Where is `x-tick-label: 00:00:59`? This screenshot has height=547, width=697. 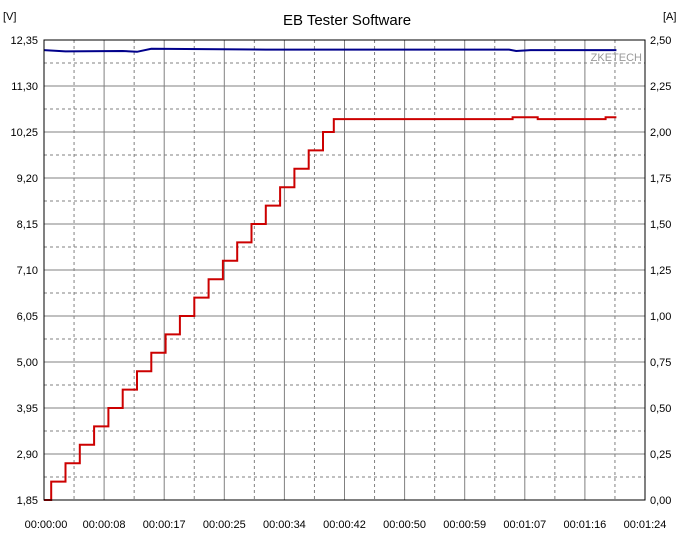
x-tick-label: 00:00:59 is located at coordinates (464, 525).